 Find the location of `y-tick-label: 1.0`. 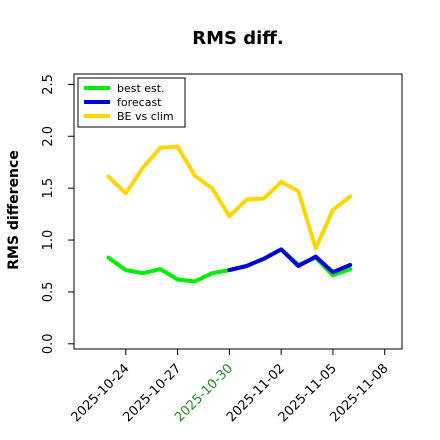

y-tick-label: 1.0 is located at coordinates (48, 240).